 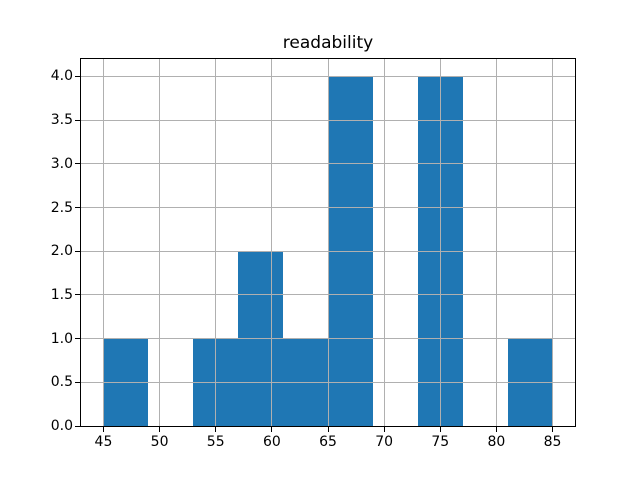 I want to click on y-tick-label: 1.5, so click(x=61, y=294).